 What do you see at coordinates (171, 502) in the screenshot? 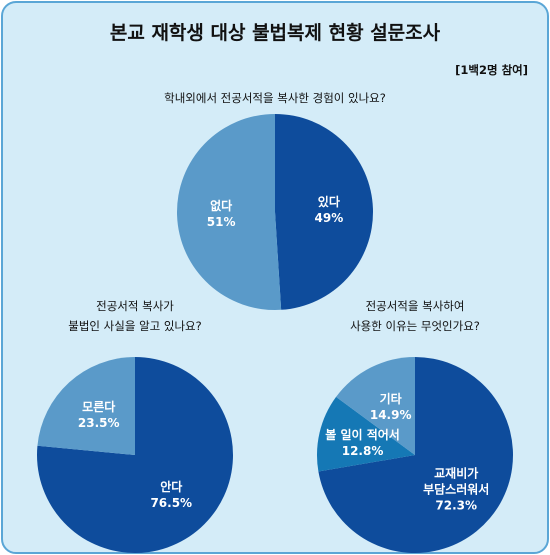
I see `value-label: 76.5%` at bounding box center [171, 502].